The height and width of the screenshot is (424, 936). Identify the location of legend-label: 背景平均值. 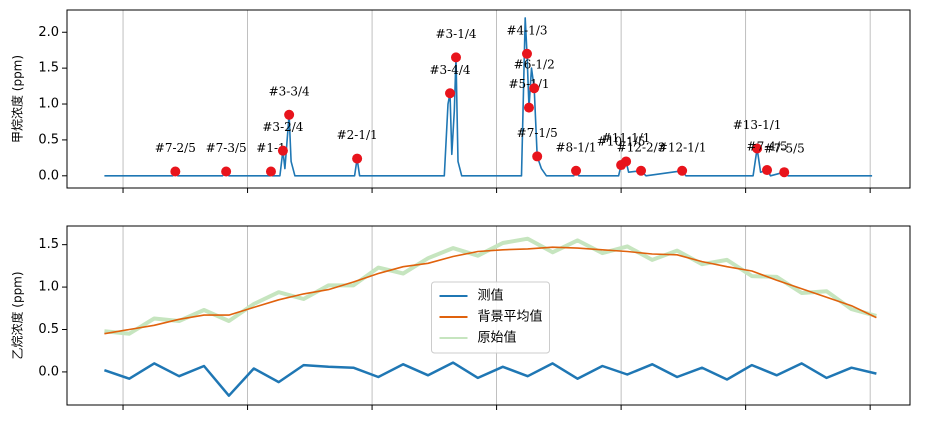
(510, 317).